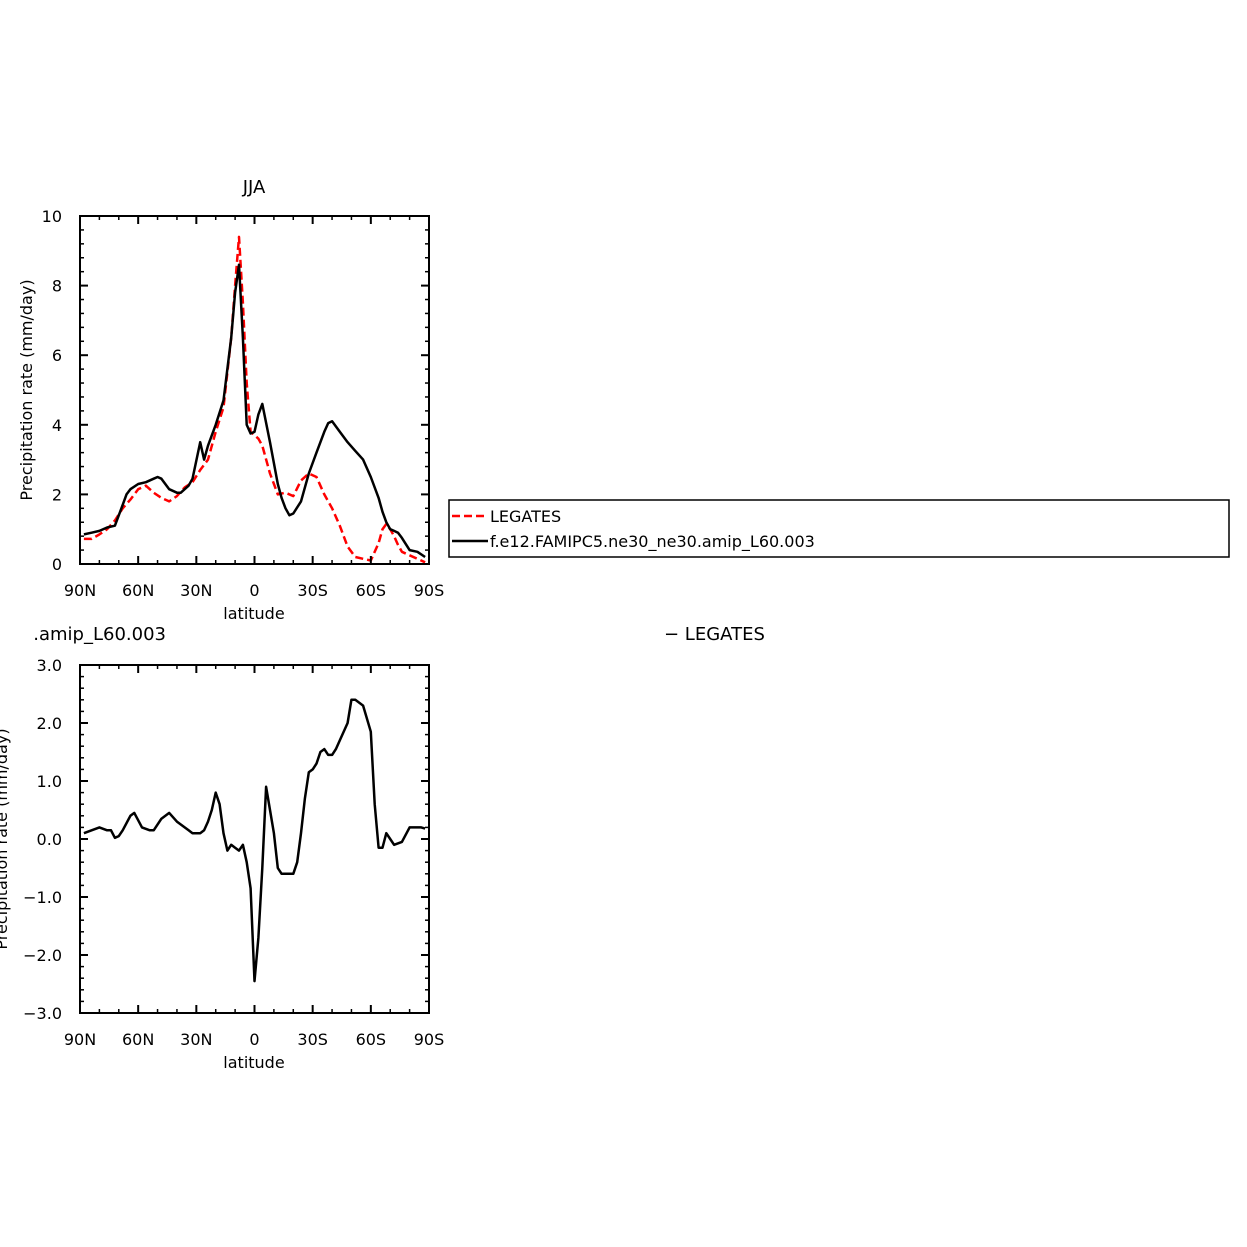  What do you see at coordinates (254, 590) in the screenshot?
I see `top-x-tick-label: 0` at bounding box center [254, 590].